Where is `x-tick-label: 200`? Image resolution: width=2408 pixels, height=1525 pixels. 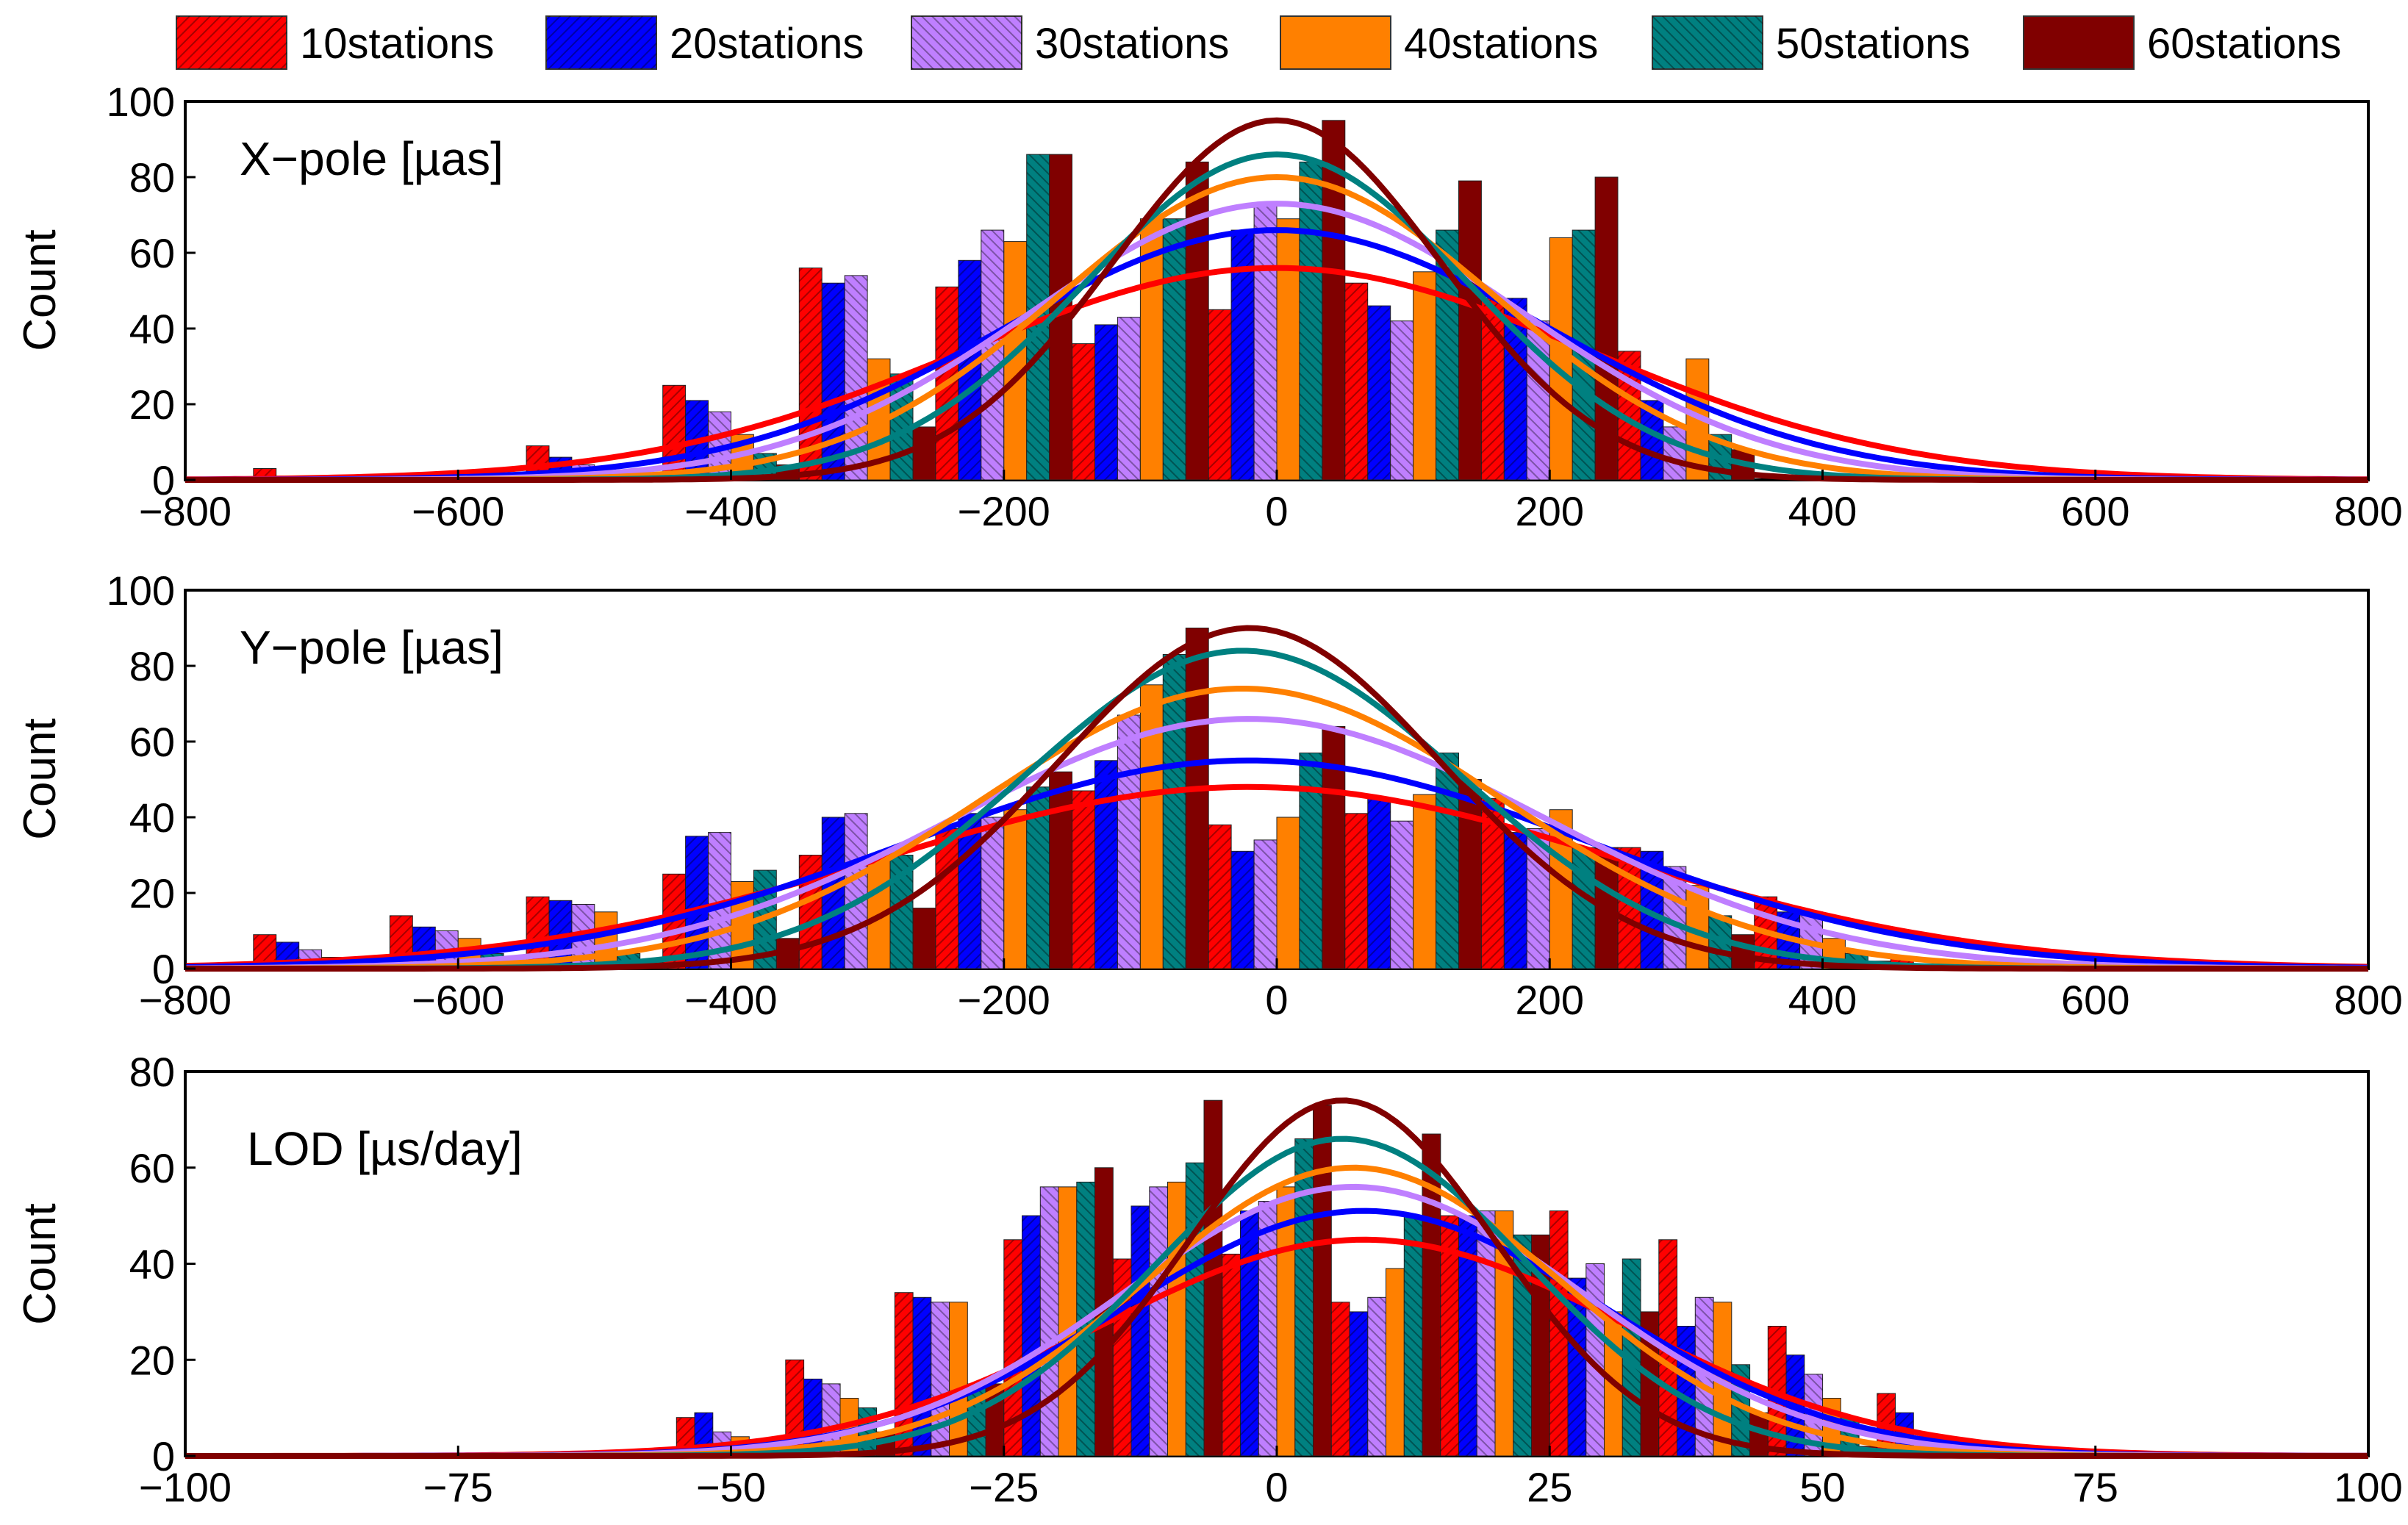 x-tick-label: 200 is located at coordinates (1550, 511).